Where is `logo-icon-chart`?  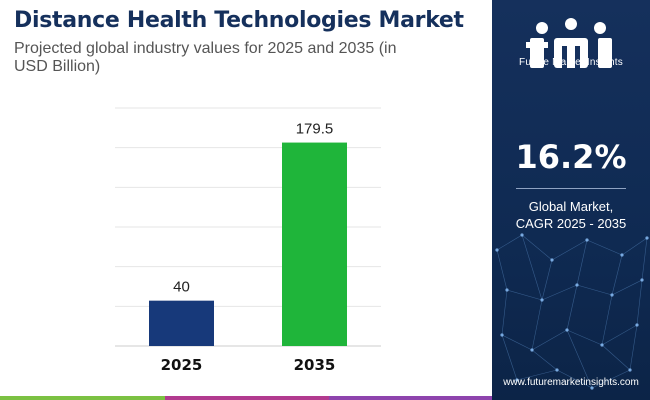 logo-icon-chart is located at coordinates (600, 28).